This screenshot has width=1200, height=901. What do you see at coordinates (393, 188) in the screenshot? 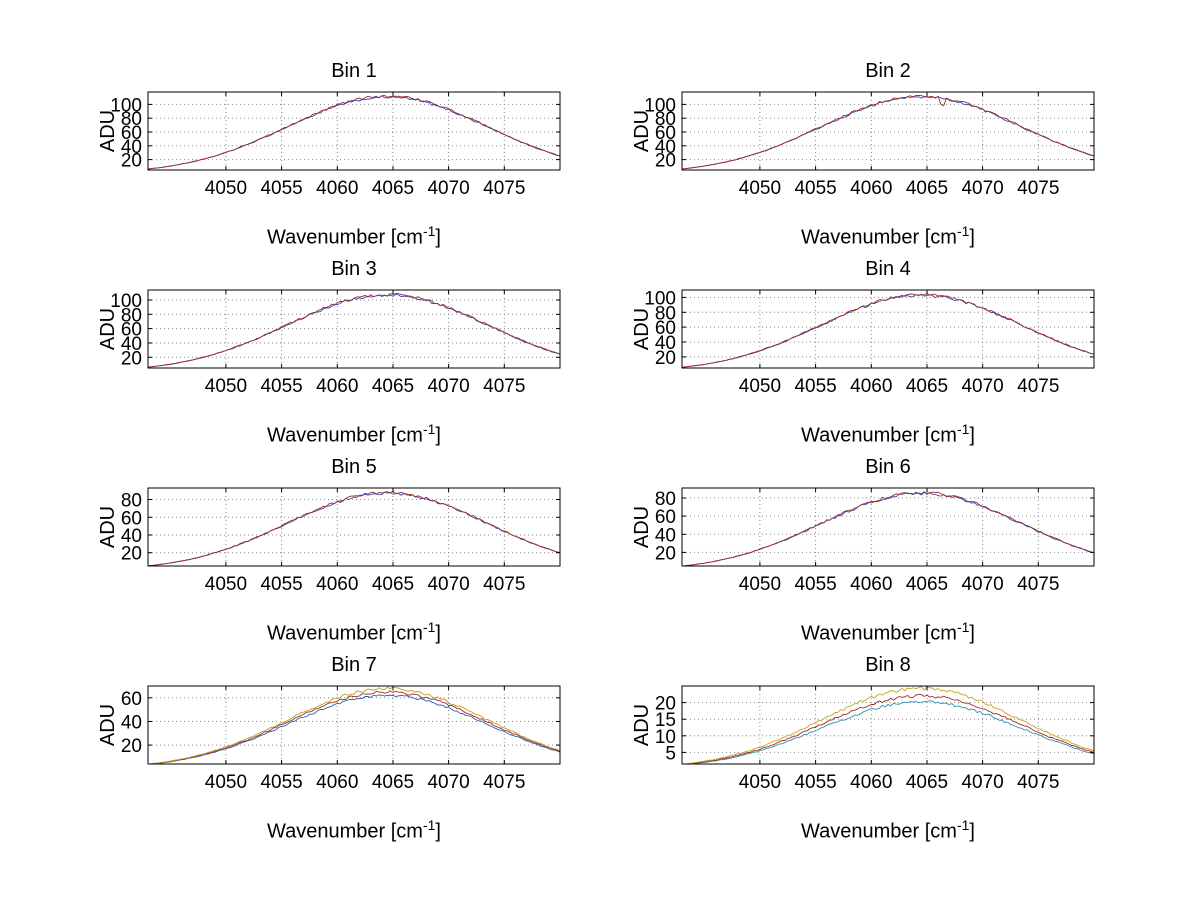
I see `x-tick-label: 4065` at bounding box center [393, 188].